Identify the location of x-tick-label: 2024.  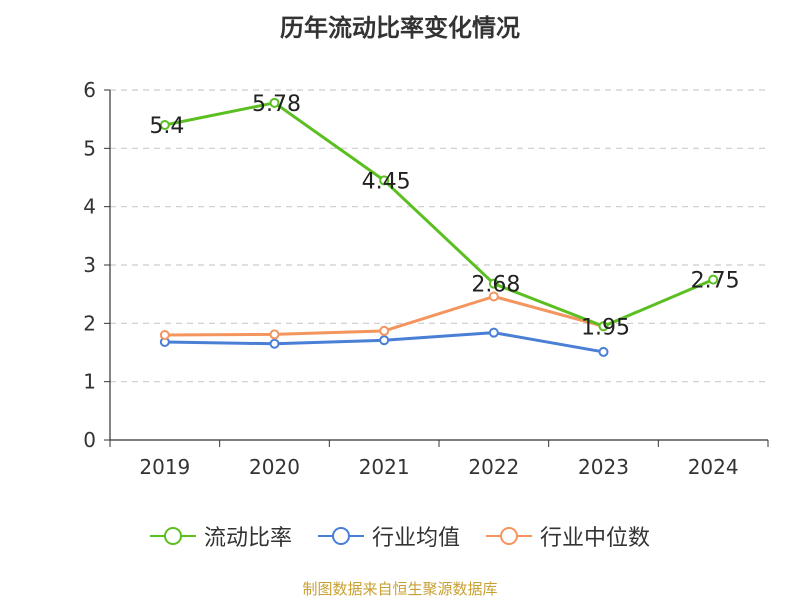
(713, 467).